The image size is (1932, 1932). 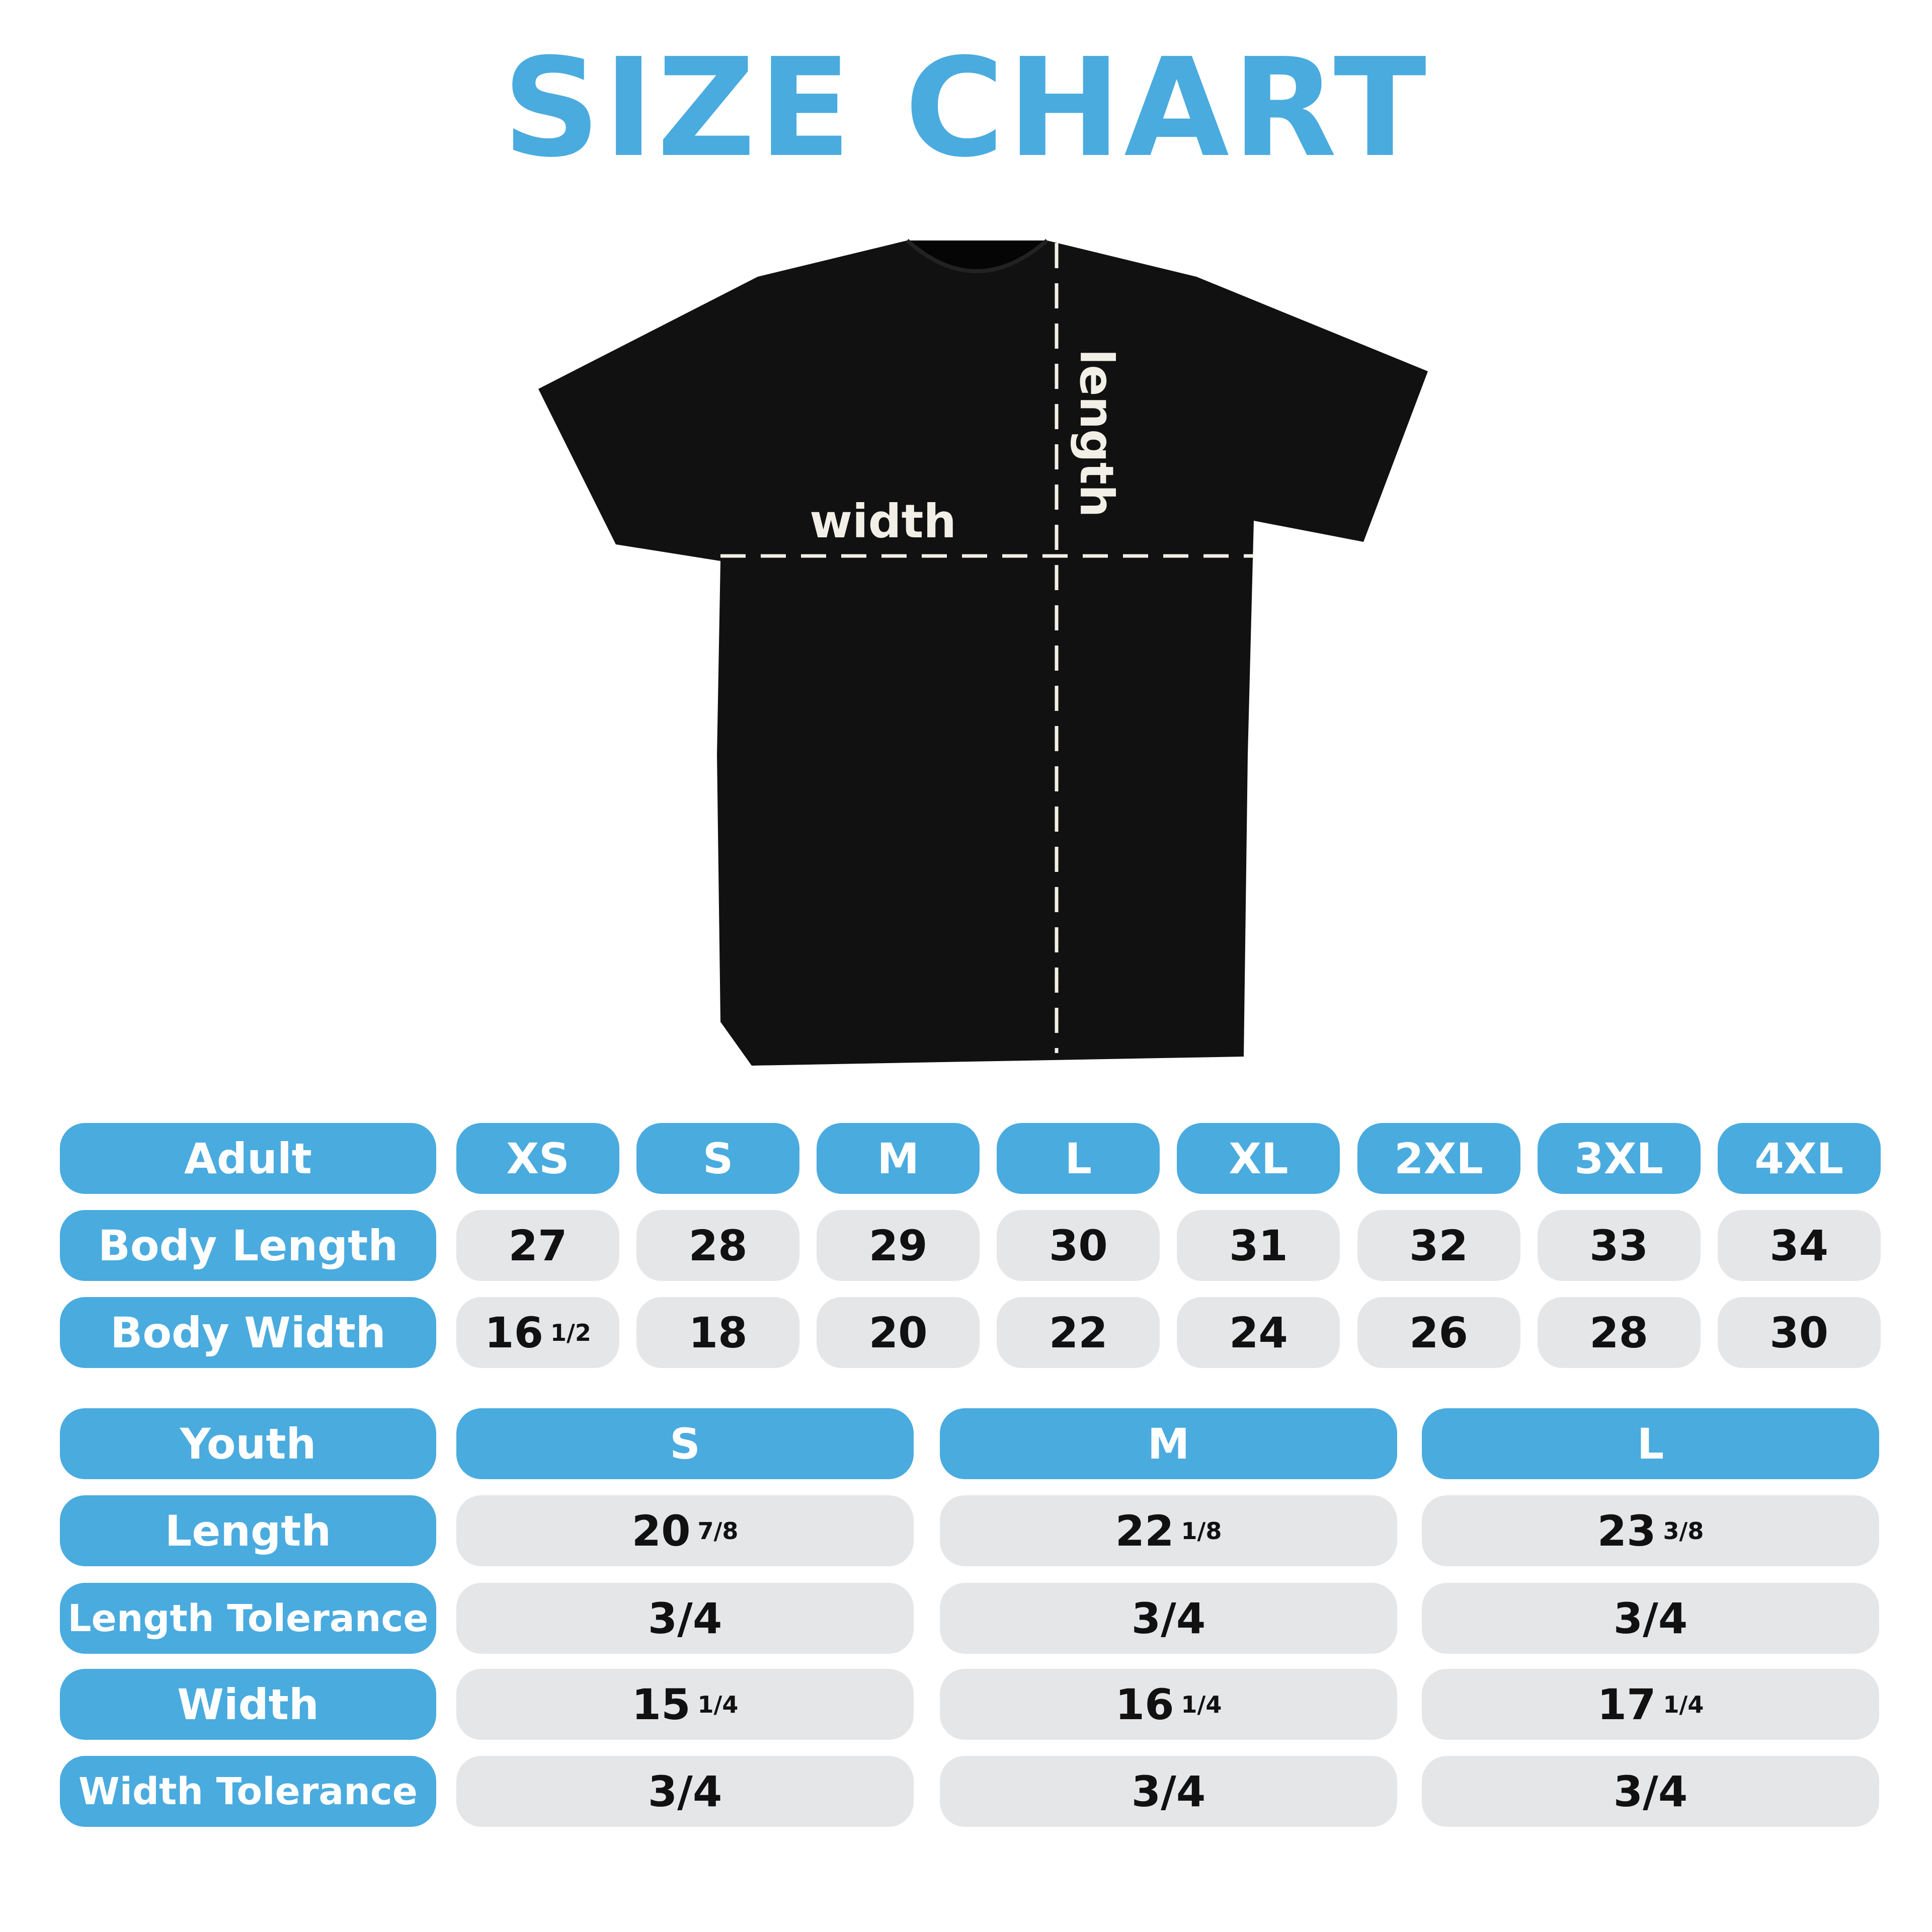 I want to click on cell-value: Adult, so click(x=248, y=1159).